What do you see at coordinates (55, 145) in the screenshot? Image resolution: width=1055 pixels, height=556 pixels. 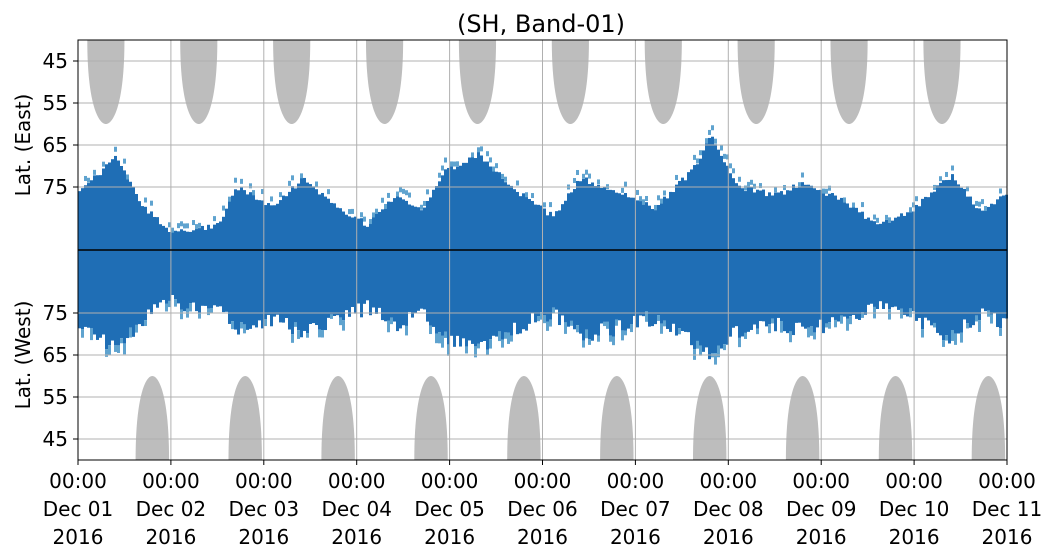 I see `y-tick-label-east: 65` at bounding box center [55, 145].